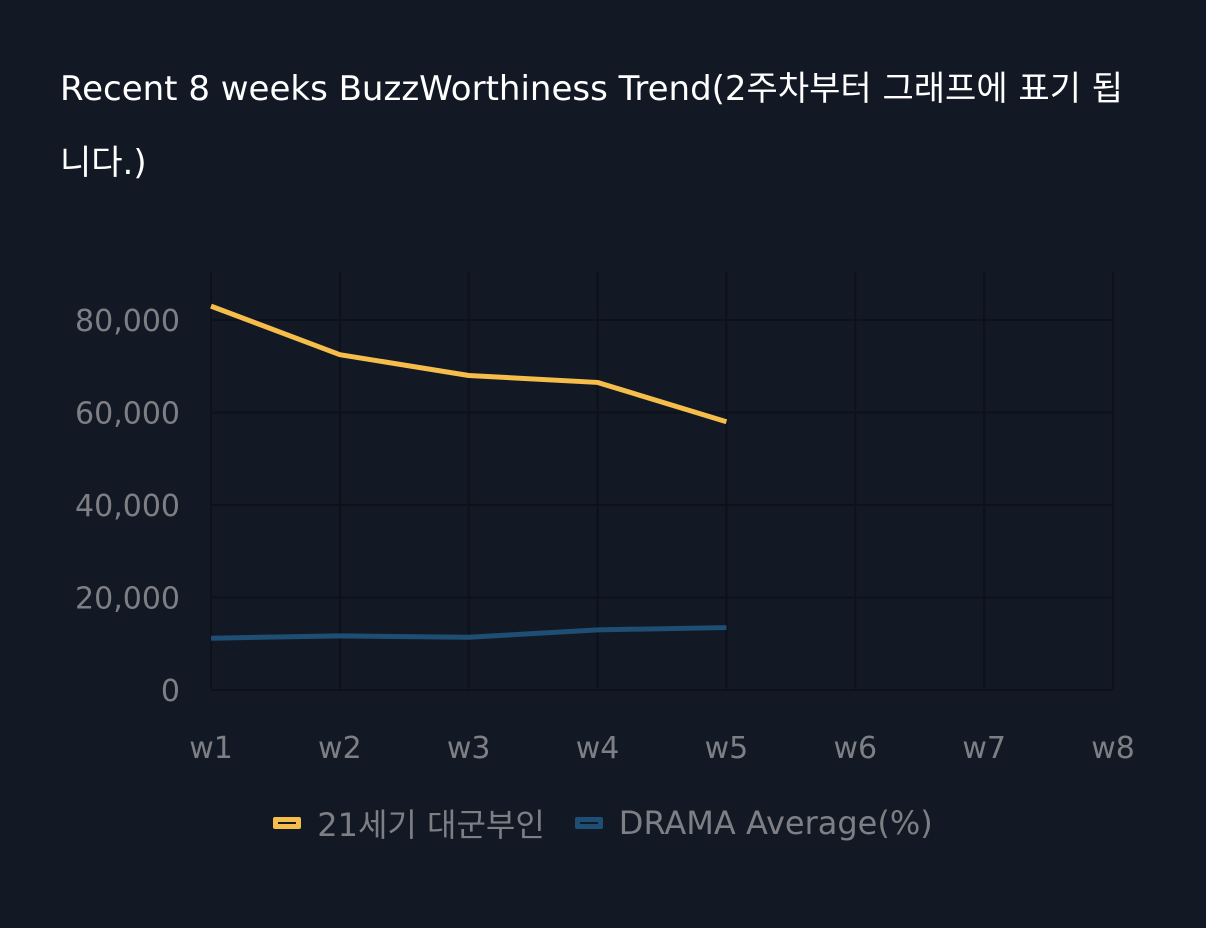  I want to click on legend: 21세기 대군부인 DRAMA Average(%), so click(603, 823).